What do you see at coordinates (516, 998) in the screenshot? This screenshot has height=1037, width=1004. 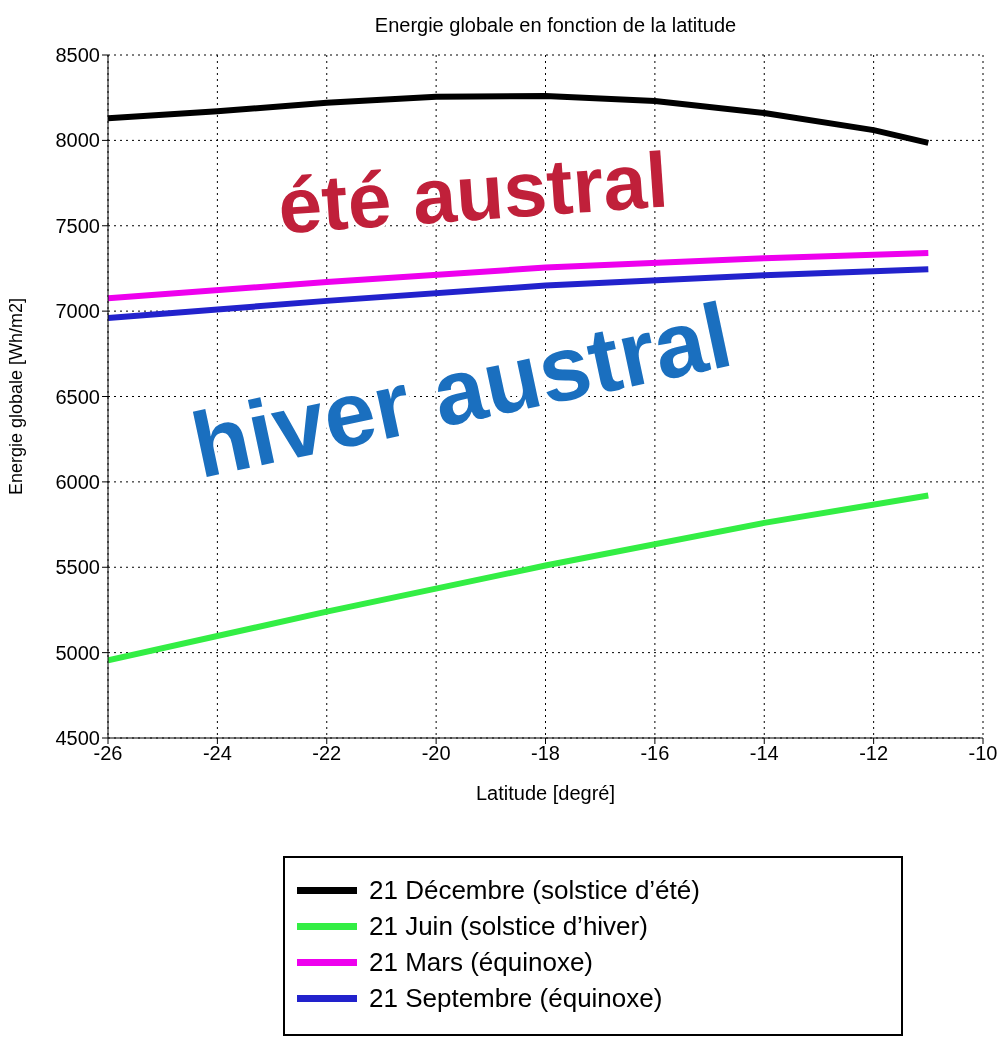 I see `legend-label: 21 Septembre (équinoxe)` at bounding box center [516, 998].